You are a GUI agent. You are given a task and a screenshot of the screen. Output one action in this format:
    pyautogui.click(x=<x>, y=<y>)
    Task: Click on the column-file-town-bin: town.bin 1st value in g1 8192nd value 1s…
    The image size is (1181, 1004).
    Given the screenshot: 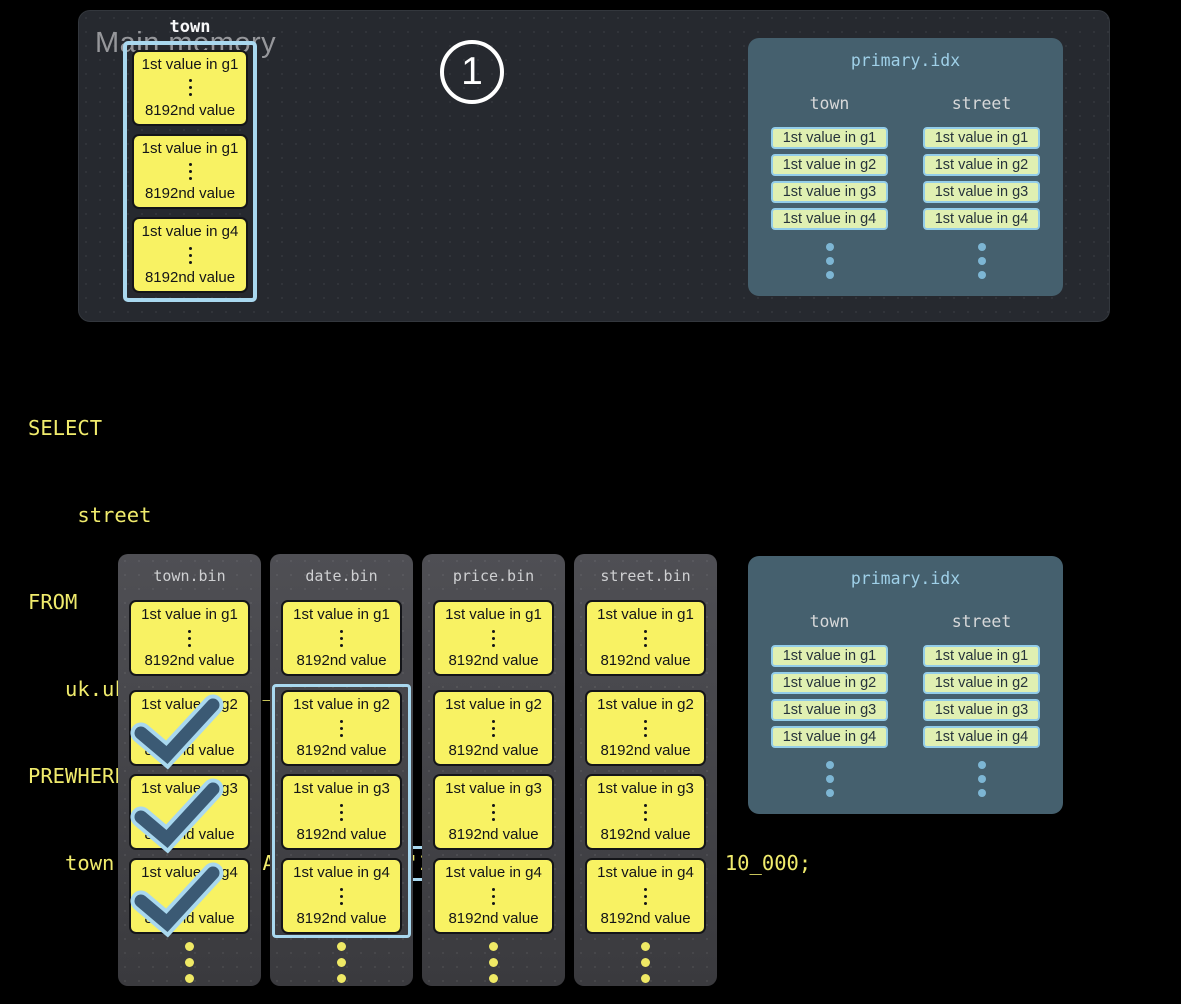 What is the action you would take?
    pyautogui.click(x=189, y=770)
    